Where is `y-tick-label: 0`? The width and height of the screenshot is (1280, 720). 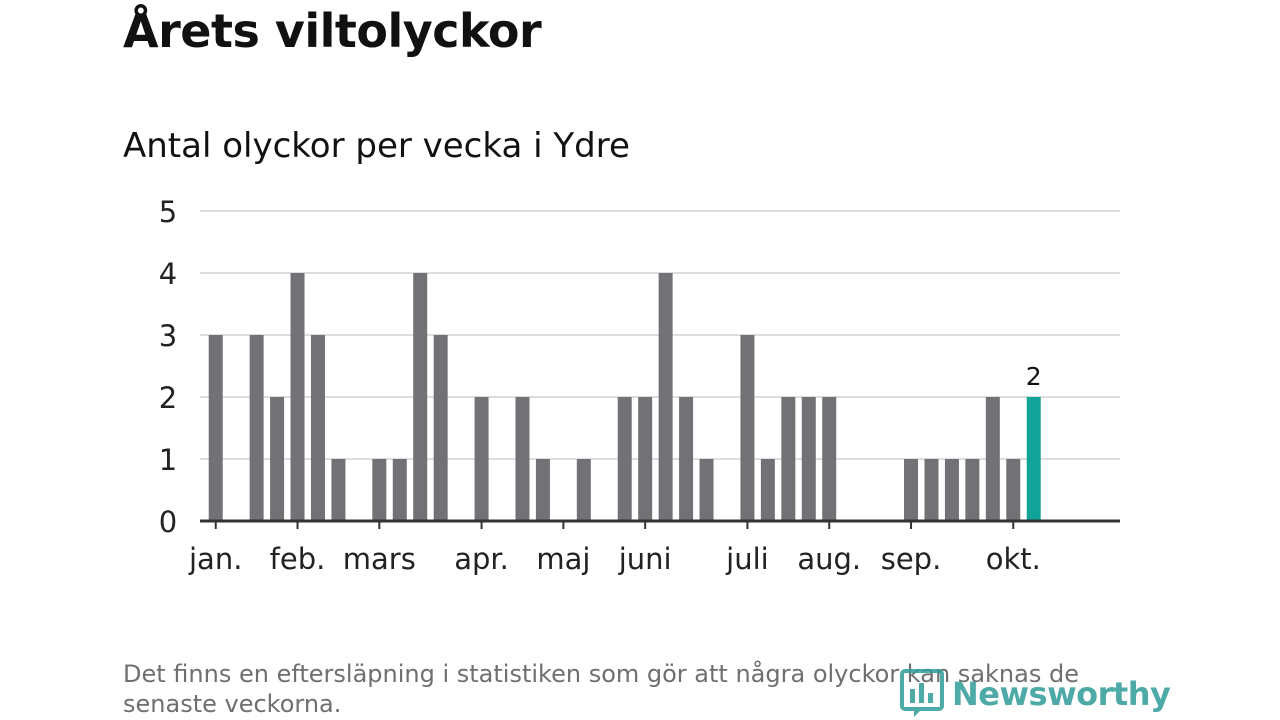
y-tick-label: 0 is located at coordinates (168, 522).